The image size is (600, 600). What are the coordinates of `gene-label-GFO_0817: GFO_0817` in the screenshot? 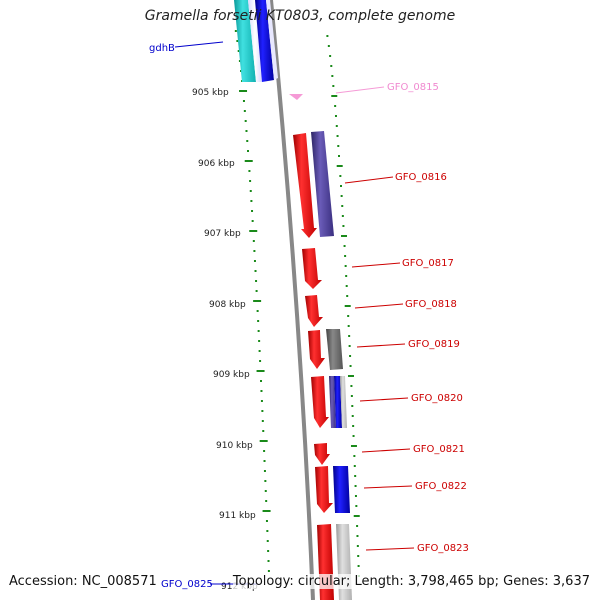 It's located at (428, 263).